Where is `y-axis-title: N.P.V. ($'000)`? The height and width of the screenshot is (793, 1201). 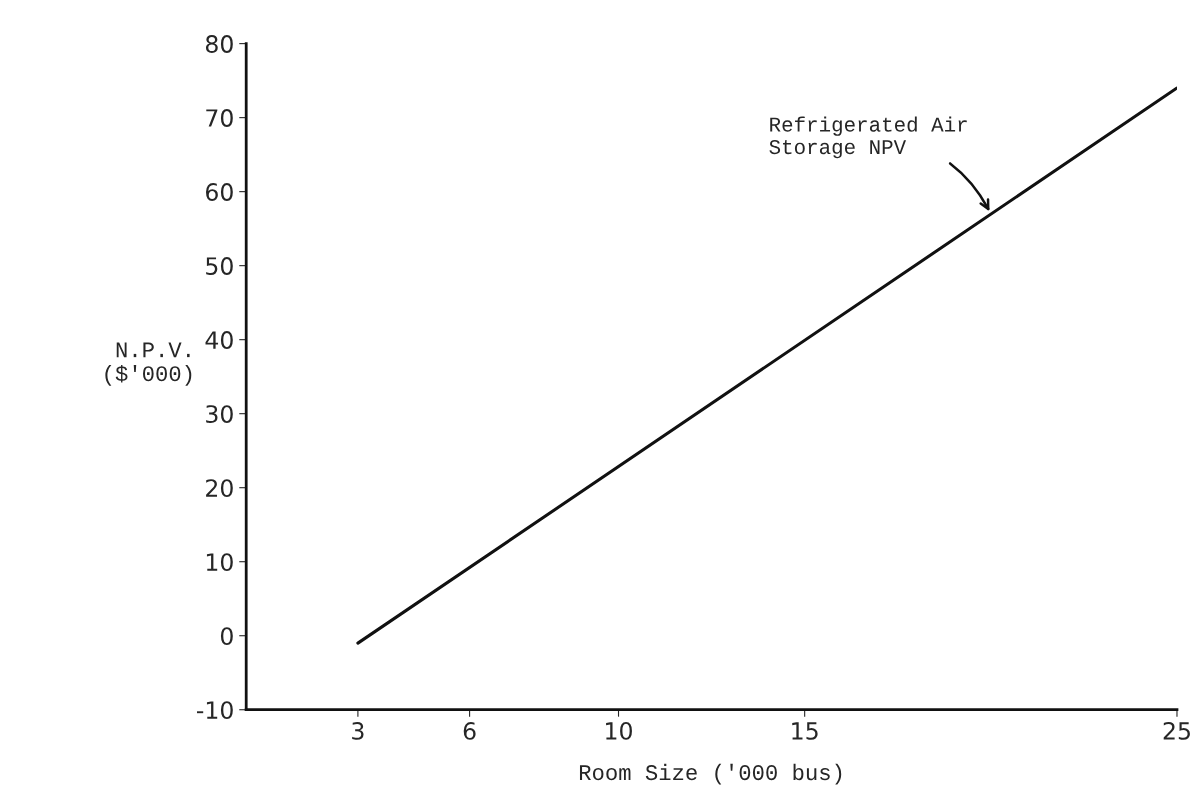
y-axis-title: N.P.V. ($'000) is located at coordinates (148, 364).